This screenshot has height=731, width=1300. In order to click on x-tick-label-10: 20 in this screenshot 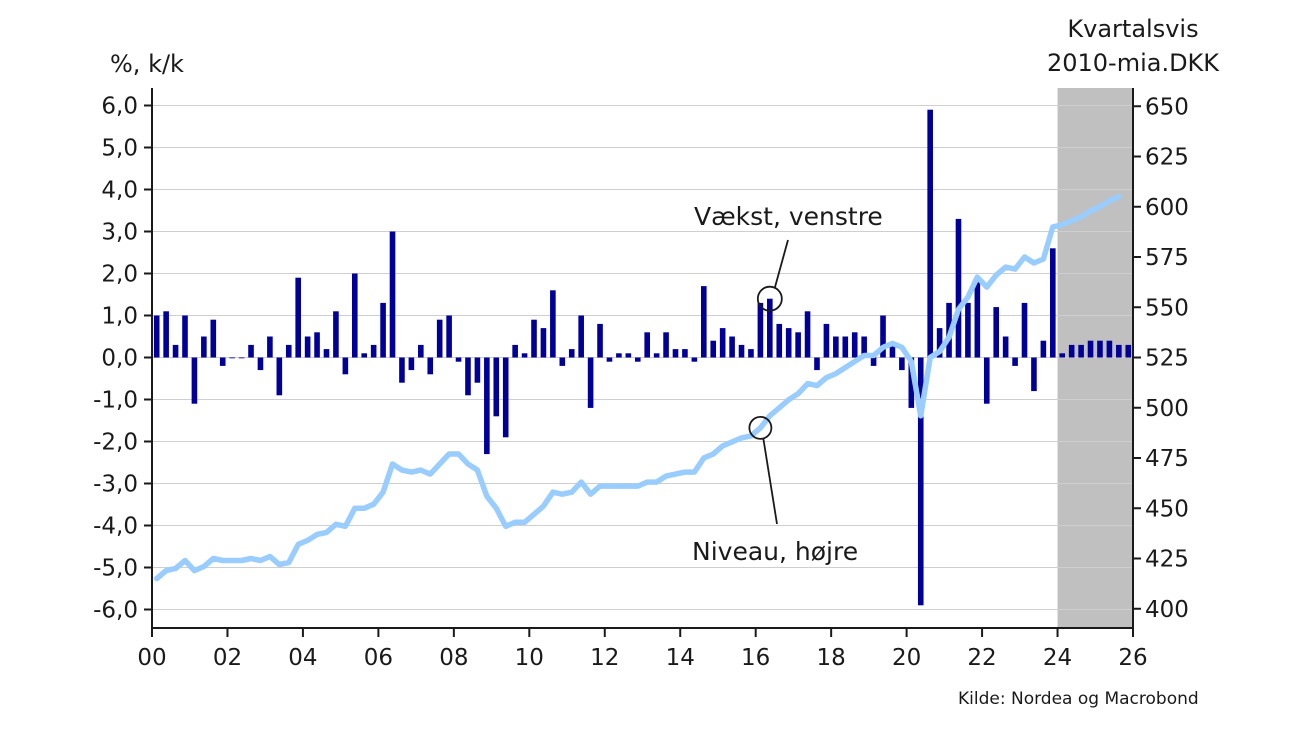, I will do `click(906, 658)`.